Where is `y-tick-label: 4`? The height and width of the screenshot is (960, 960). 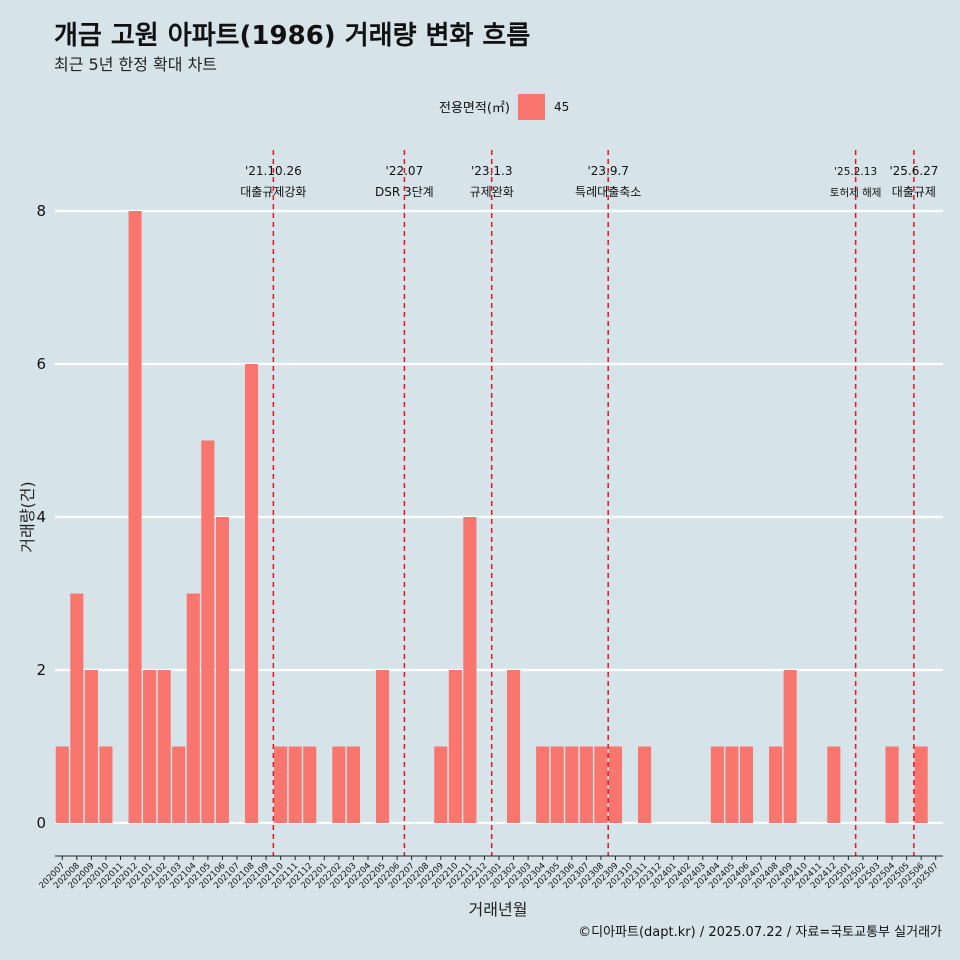
y-tick-label: 4 is located at coordinates (41, 517).